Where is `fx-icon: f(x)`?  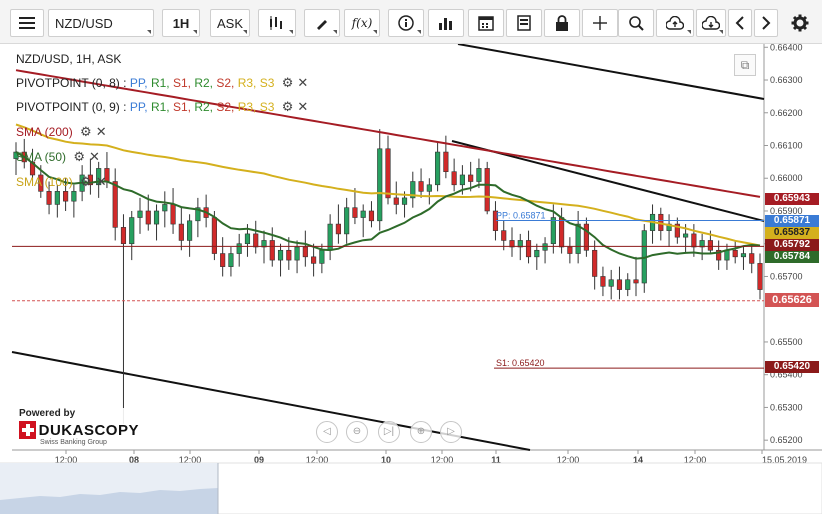 fx-icon: f(x) is located at coordinates (362, 23).